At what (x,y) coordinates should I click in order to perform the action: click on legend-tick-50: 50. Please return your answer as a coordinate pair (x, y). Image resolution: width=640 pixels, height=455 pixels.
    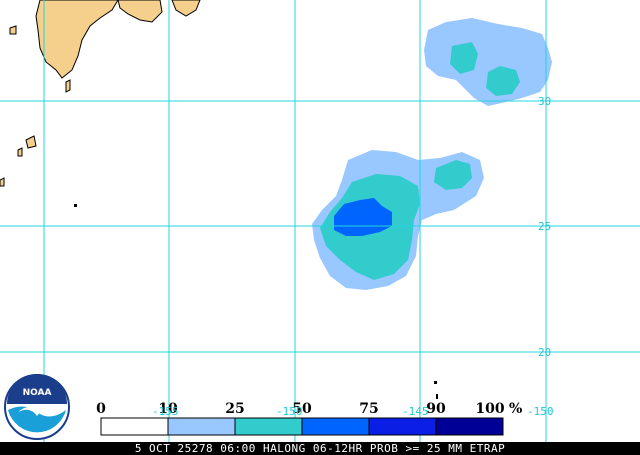
    Looking at the image, I should click on (302, 409).